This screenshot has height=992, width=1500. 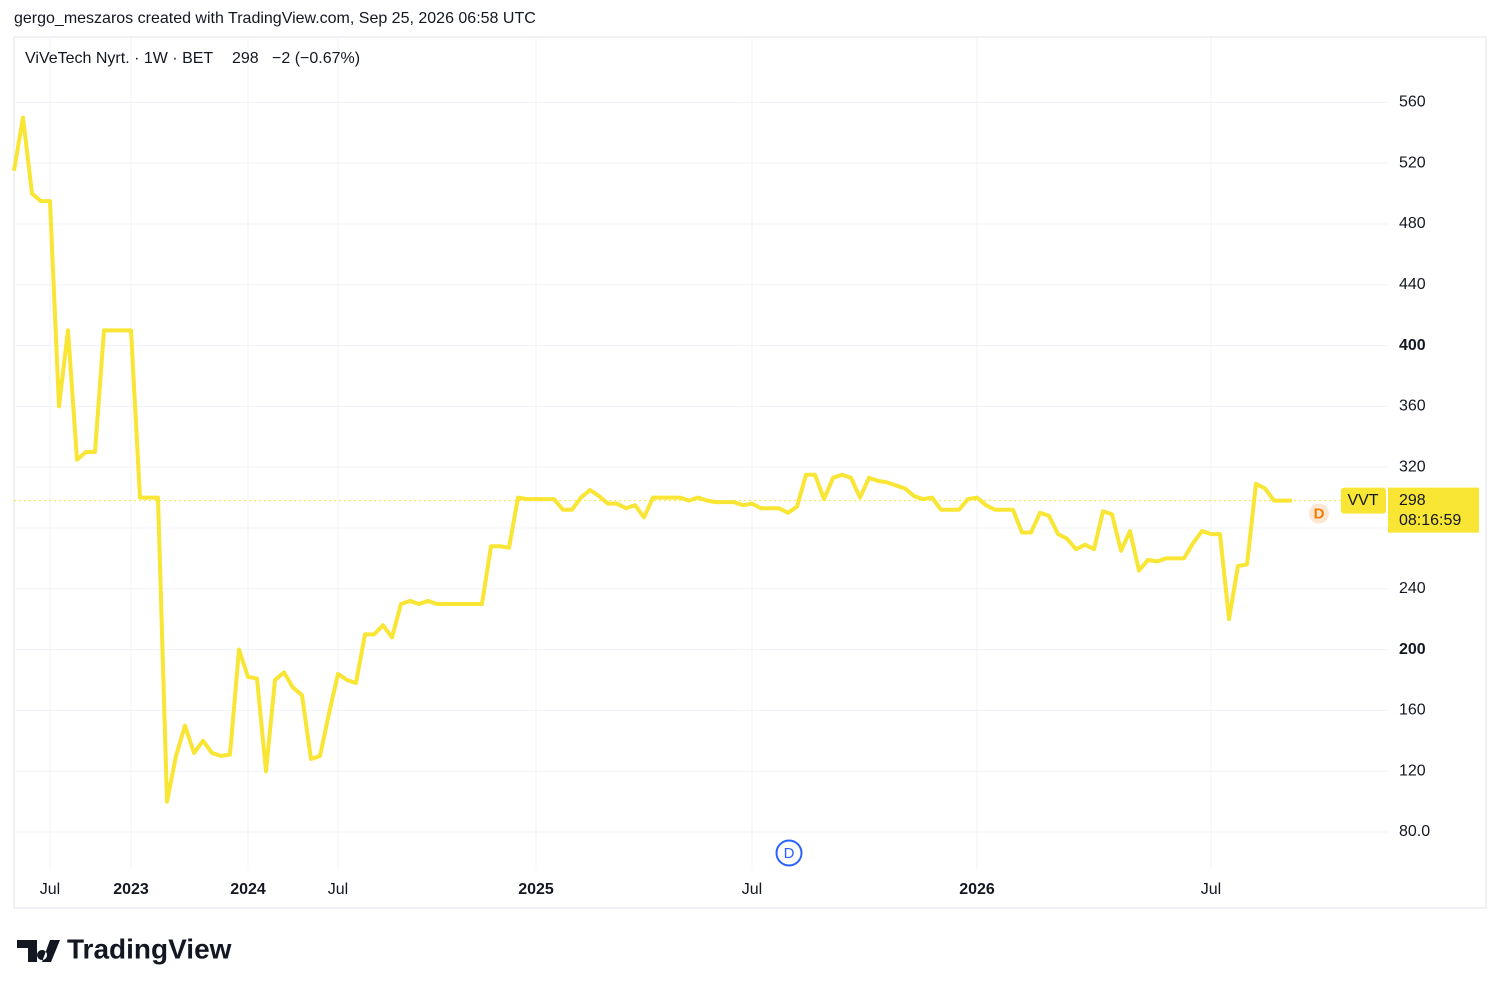 I want to click on y-tick-label: 400, so click(x=1412, y=345).